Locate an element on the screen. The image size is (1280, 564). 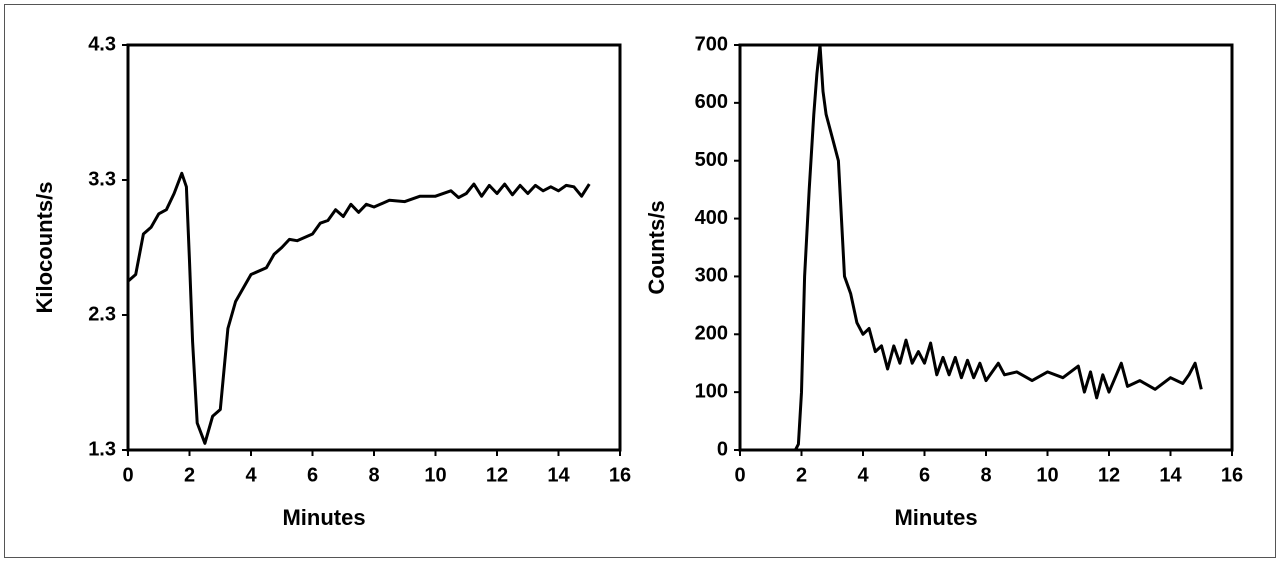
y-tick-label: 500 is located at coordinates (711, 160).